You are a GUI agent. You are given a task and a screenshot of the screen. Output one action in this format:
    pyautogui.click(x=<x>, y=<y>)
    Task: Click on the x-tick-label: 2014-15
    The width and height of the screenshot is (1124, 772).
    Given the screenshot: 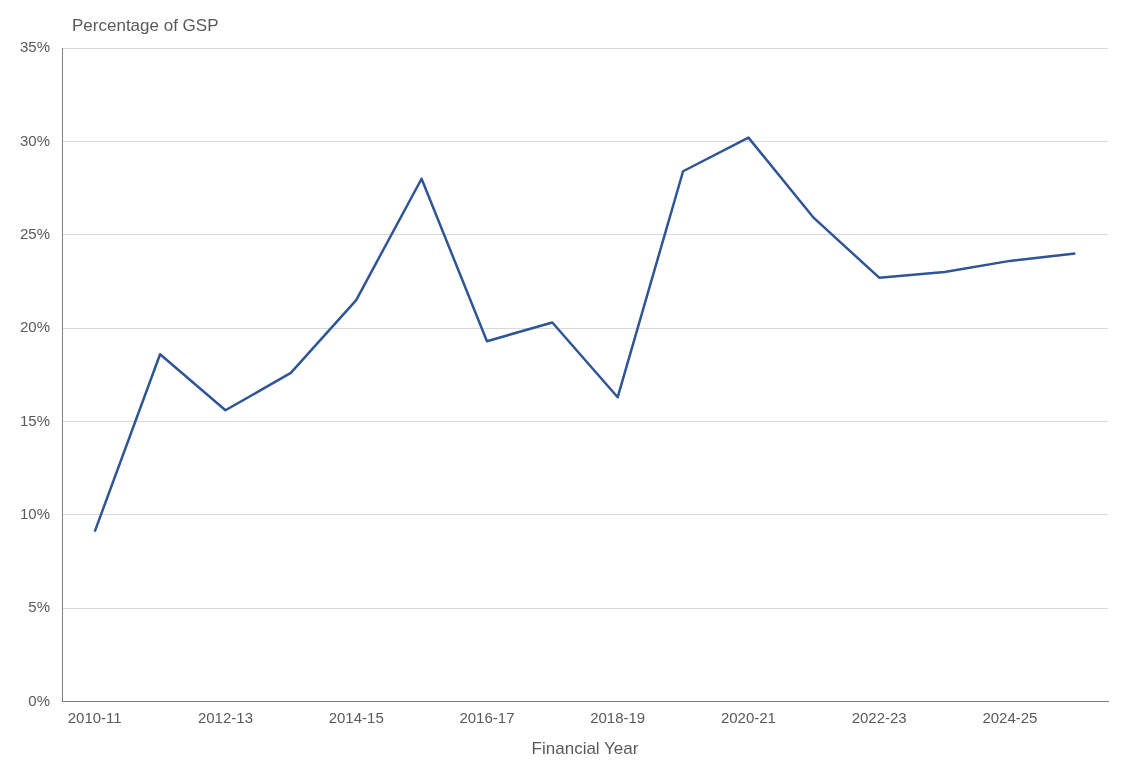 What is the action you would take?
    pyautogui.click(x=356, y=717)
    